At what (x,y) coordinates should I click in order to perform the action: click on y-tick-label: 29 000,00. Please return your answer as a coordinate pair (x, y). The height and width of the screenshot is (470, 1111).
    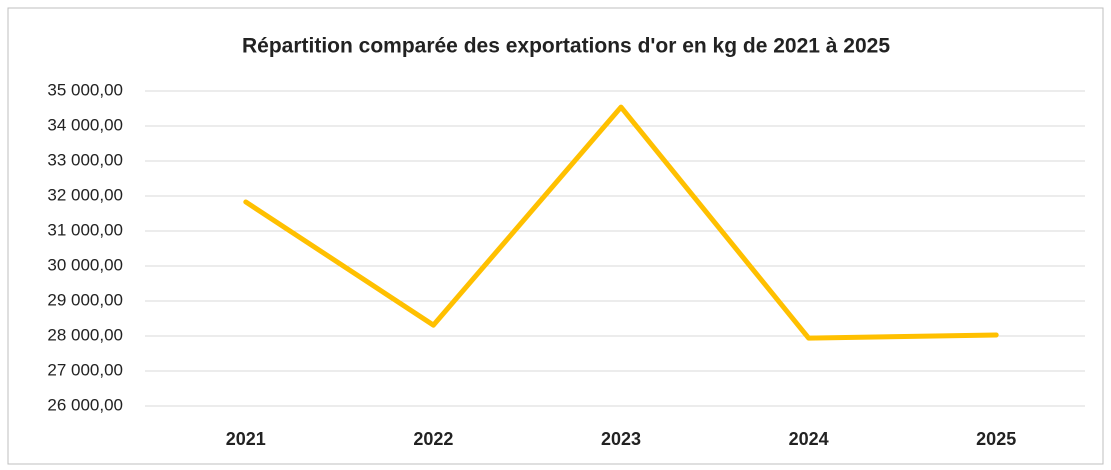
    Looking at the image, I should click on (85, 299).